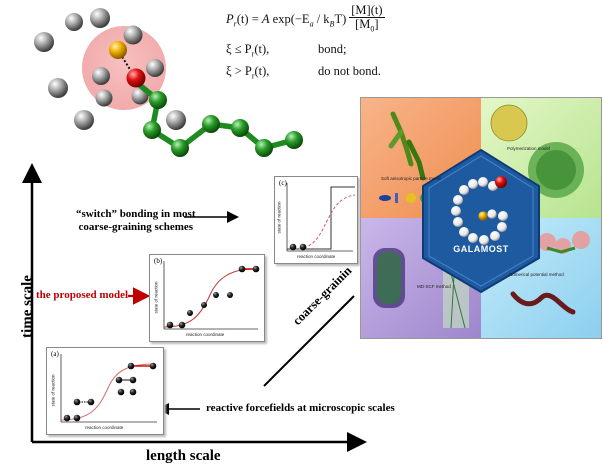  What do you see at coordinates (280, 18) in the screenshot?
I see `eq-exp: exp` at bounding box center [280, 18].